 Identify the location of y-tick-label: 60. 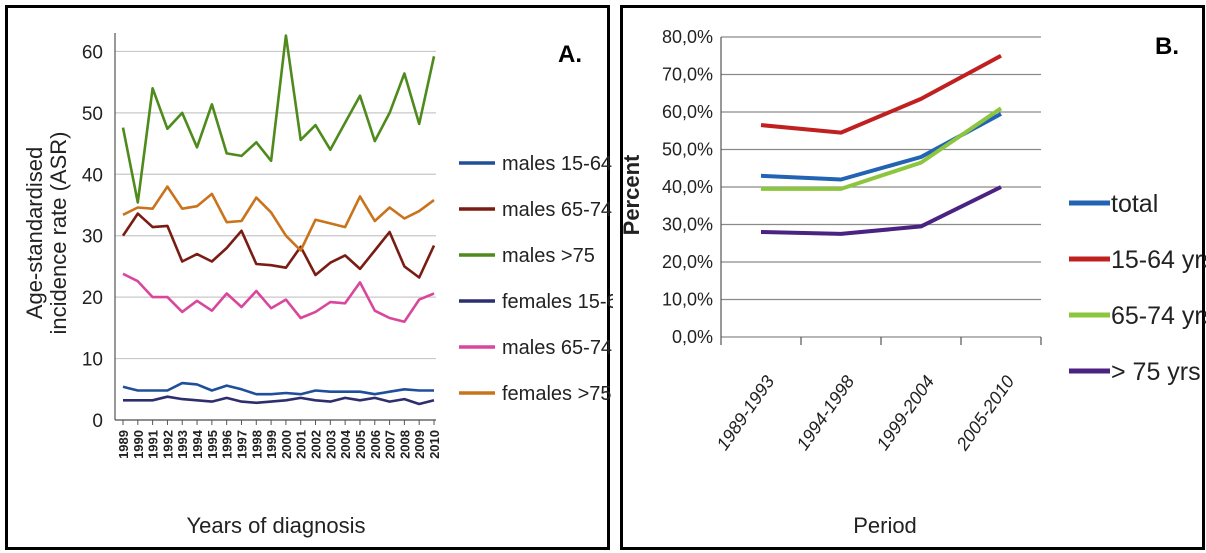
(92, 52).